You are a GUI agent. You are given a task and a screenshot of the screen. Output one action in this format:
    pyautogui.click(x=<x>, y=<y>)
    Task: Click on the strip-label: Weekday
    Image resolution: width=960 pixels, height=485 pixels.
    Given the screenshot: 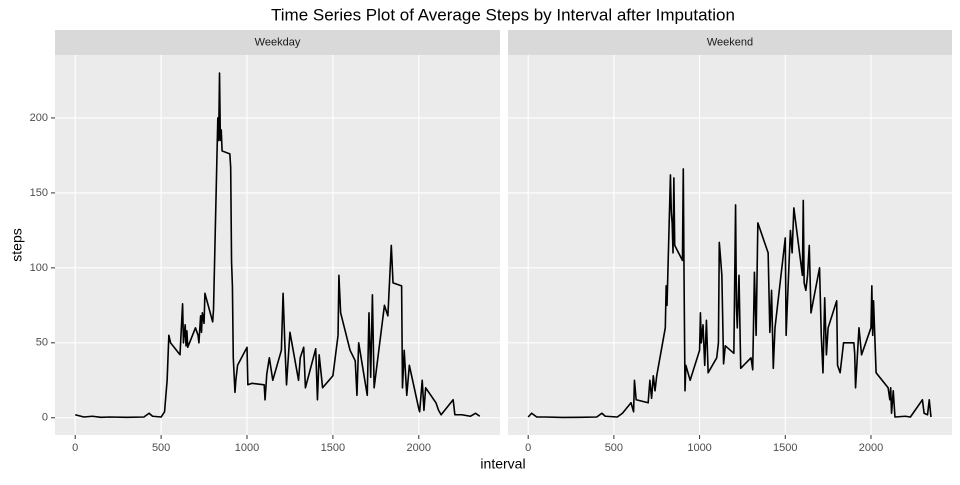 What is the action you would take?
    pyautogui.click(x=278, y=42)
    